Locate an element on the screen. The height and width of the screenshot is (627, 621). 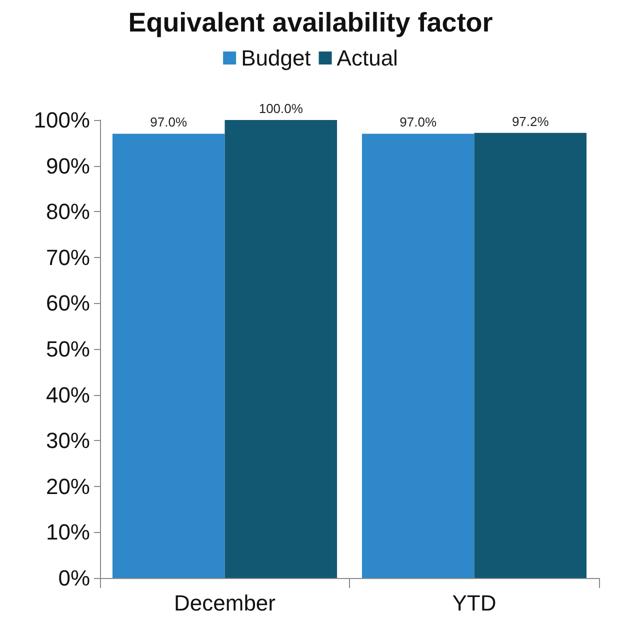
y-tick-label: 60% is located at coordinates (68, 303).